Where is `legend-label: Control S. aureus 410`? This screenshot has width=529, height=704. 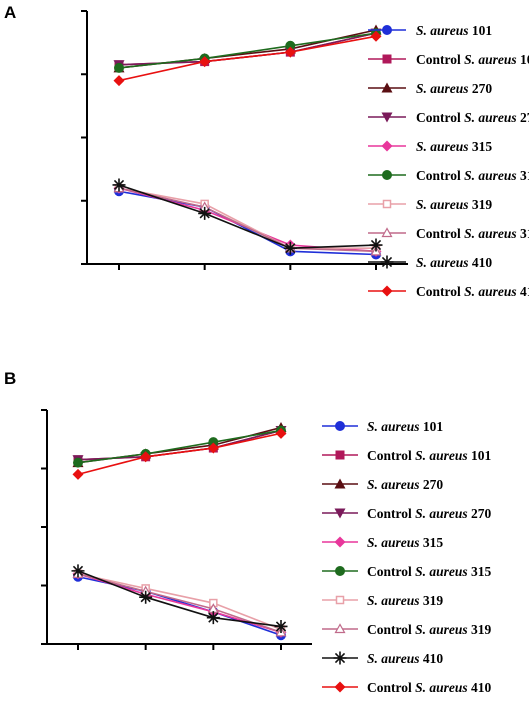 legend-label: Control S. aureus 410 is located at coordinates (429, 687).